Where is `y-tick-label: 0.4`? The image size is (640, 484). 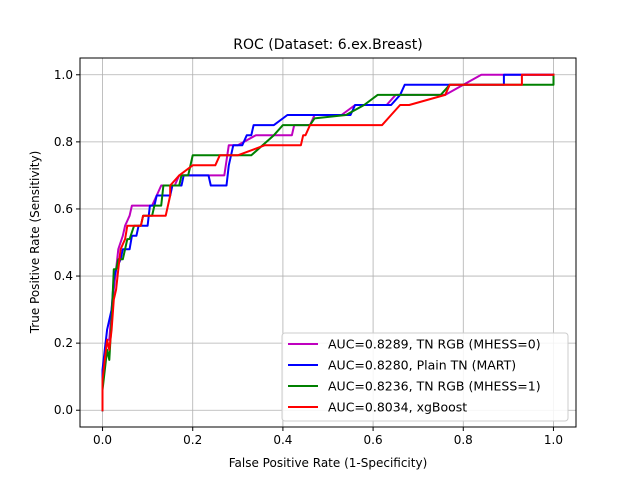 y-tick-label: 0.4 is located at coordinates (63, 276).